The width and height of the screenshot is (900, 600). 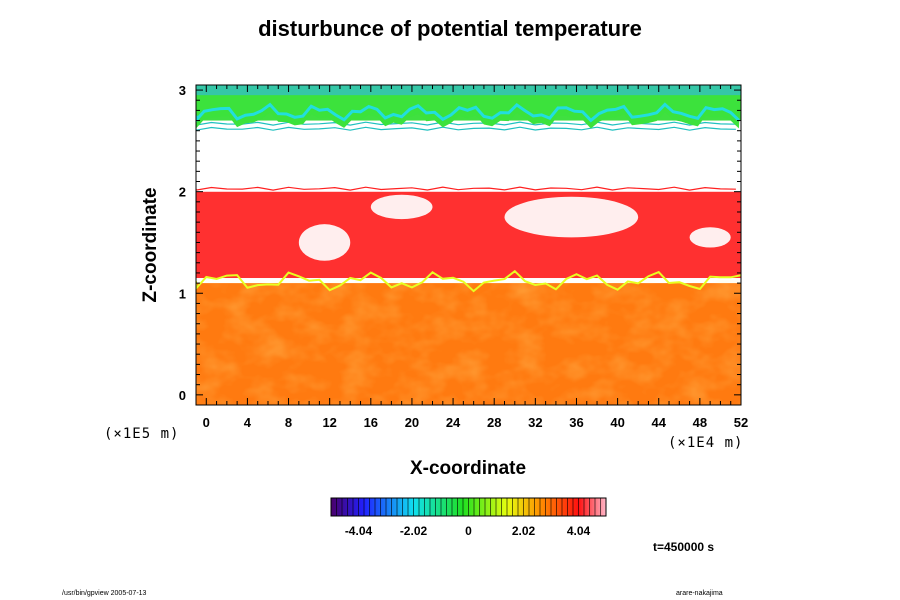 I want to click on colorbar-tick-label: -4.04, so click(x=359, y=531).